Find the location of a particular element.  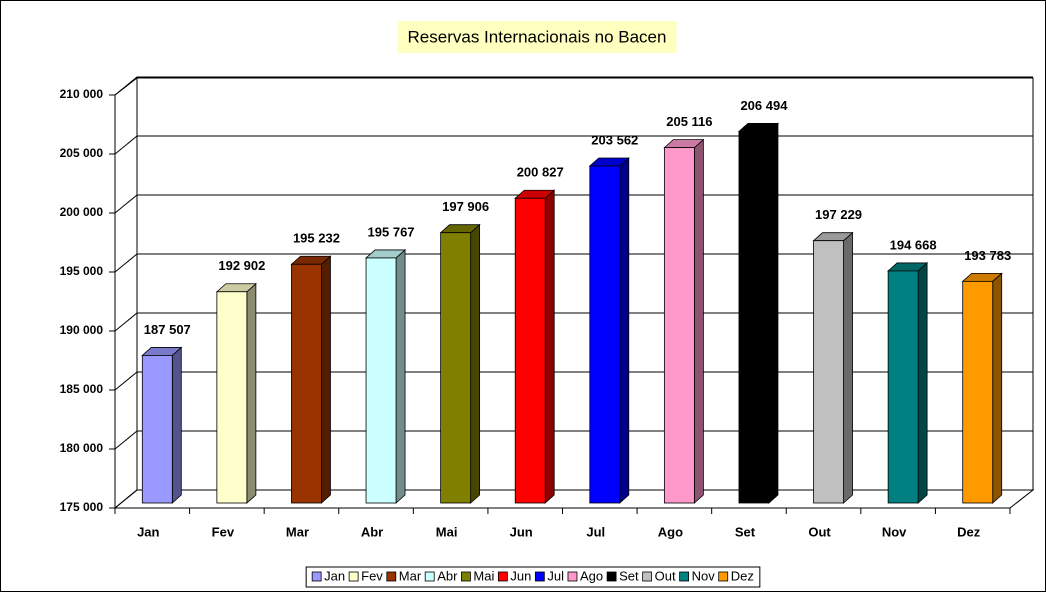

legend-label: Dez is located at coordinates (742, 575).